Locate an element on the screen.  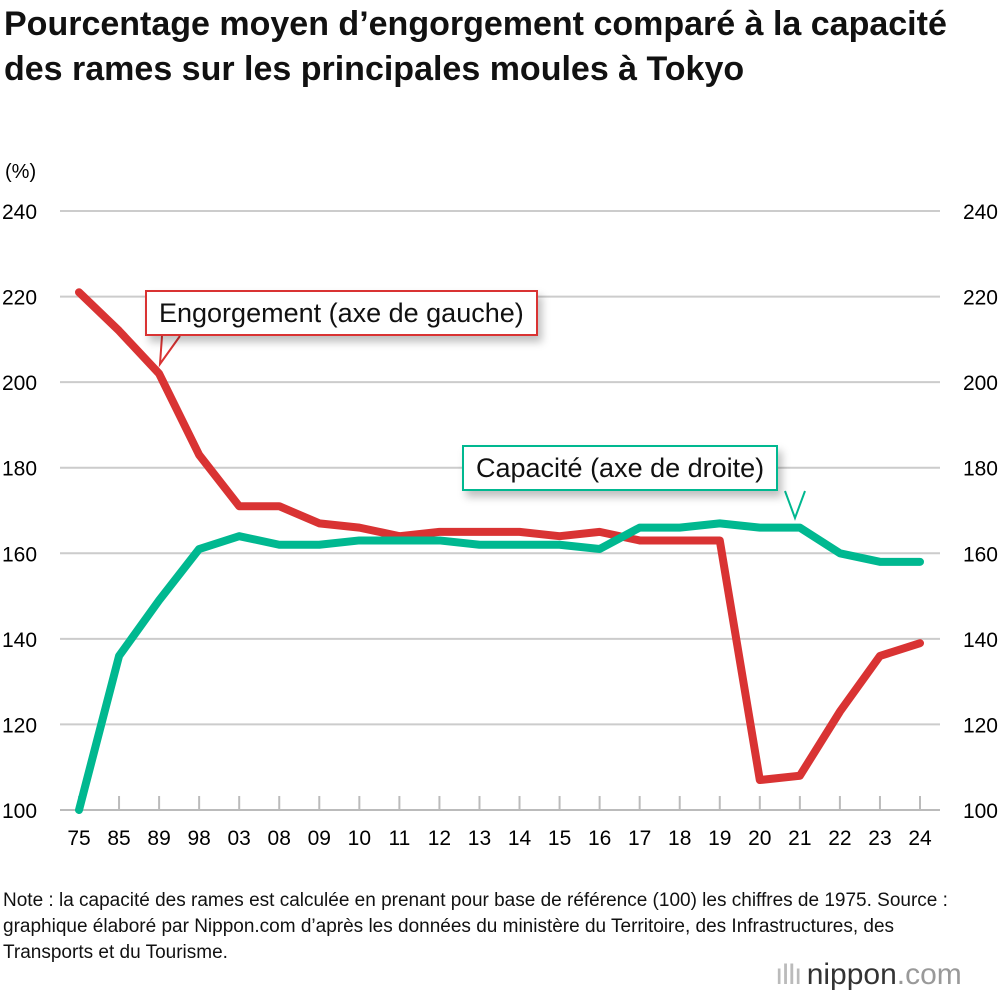
y-tick-left: 240 is located at coordinates (19, 212).